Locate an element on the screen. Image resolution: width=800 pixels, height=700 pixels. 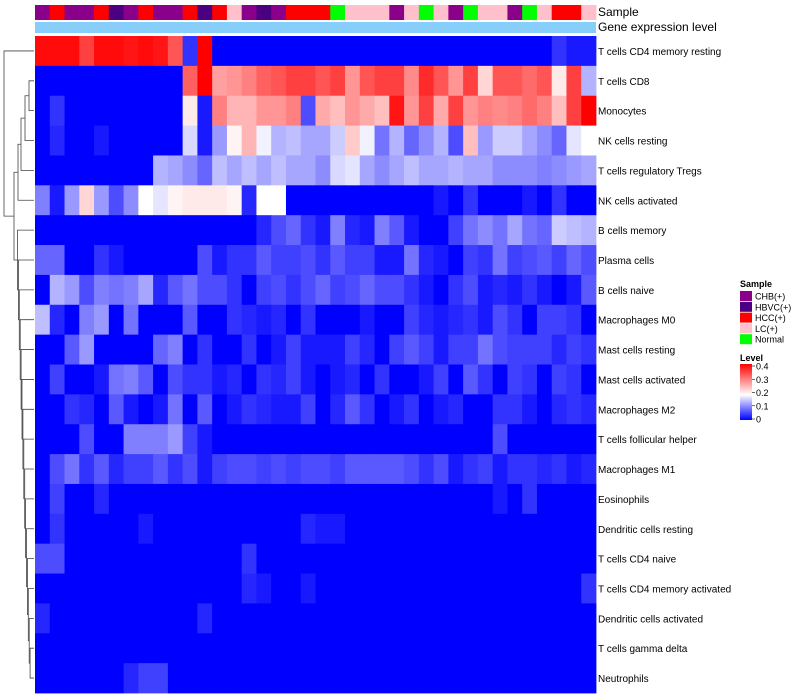
row-label: Eosinophils is located at coordinates (623, 500).